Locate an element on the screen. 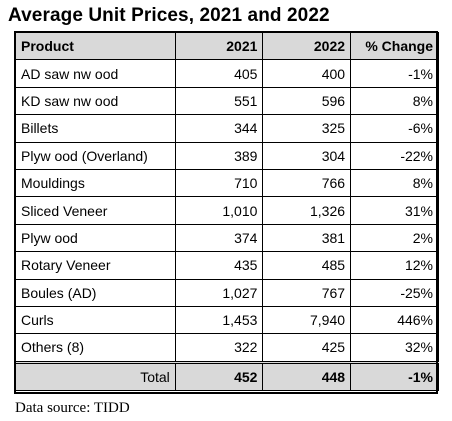  cell-2022: 1,326 is located at coordinates (307, 210).